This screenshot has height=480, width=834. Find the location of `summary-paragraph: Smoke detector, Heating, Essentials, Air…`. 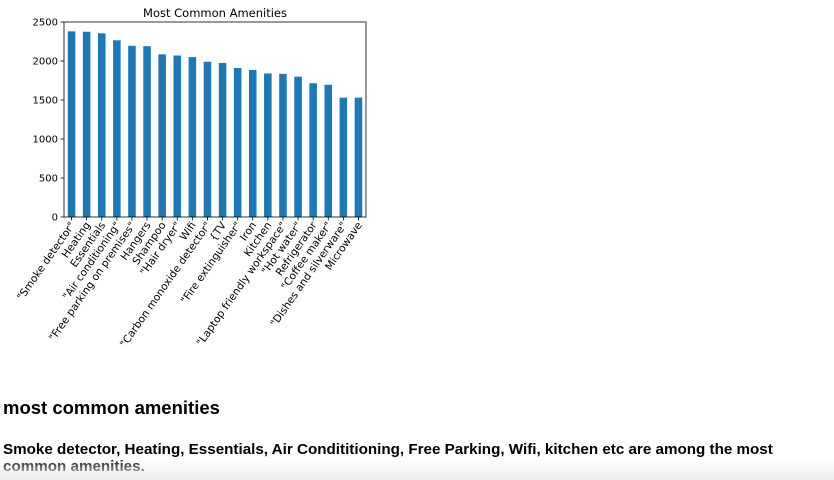

summary-paragraph: Smoke detector, Heating, Essentials, Air… is located at coordinates (388, 458).